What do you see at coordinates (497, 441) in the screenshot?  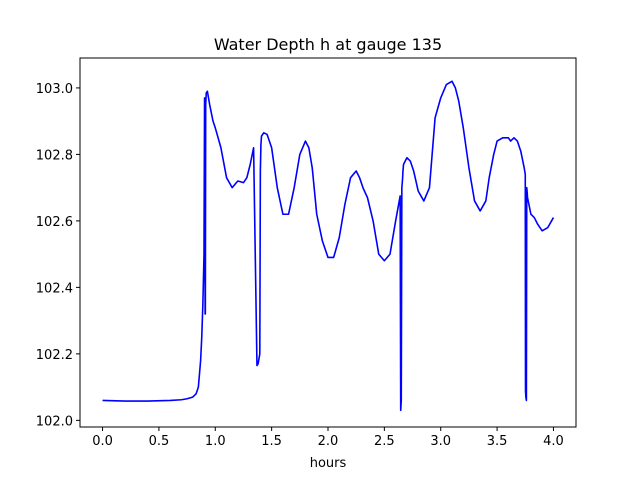 I see `x-tick-label: 3.5` at bounding box center [497, 441].